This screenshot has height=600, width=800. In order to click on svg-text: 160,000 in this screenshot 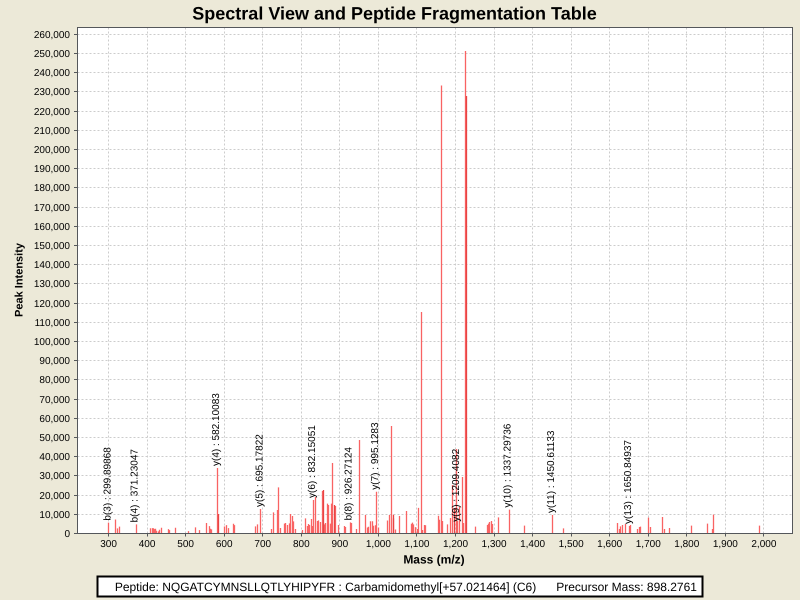, I will do `click(52, 227)`.